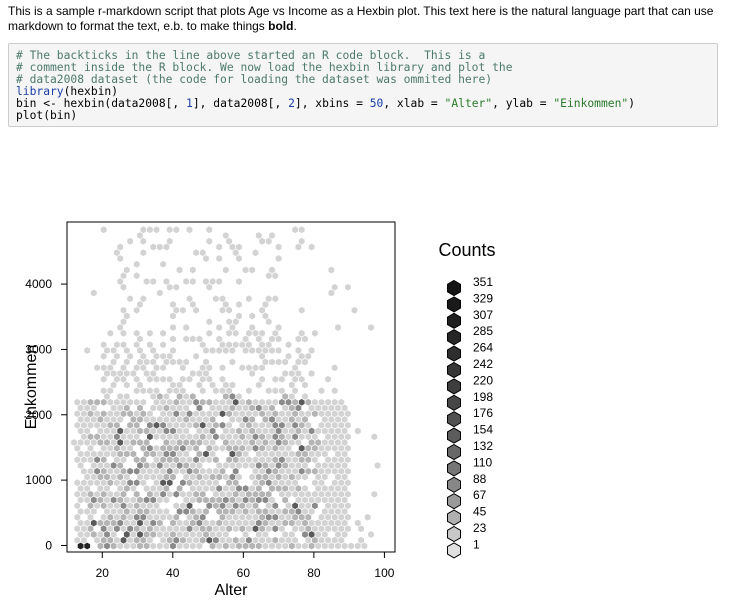 Image resolution: width=750 pixels, height=607 pixels. I want to click on legend-label: 110, so click(482, 462).